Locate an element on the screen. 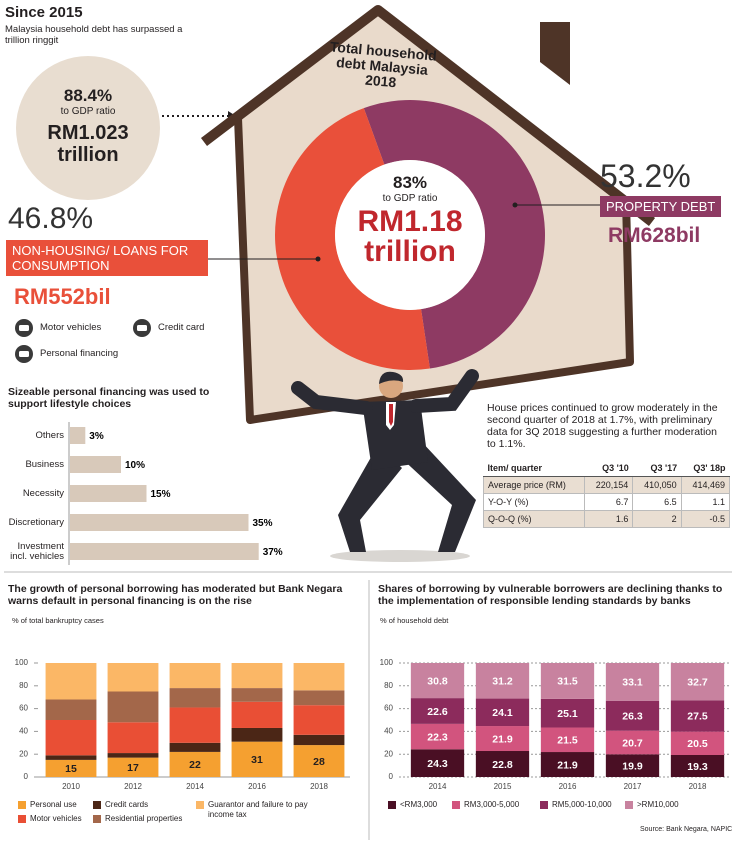 This screenshot has width=736, height=845. chimney is located at coordinates (555, 53).